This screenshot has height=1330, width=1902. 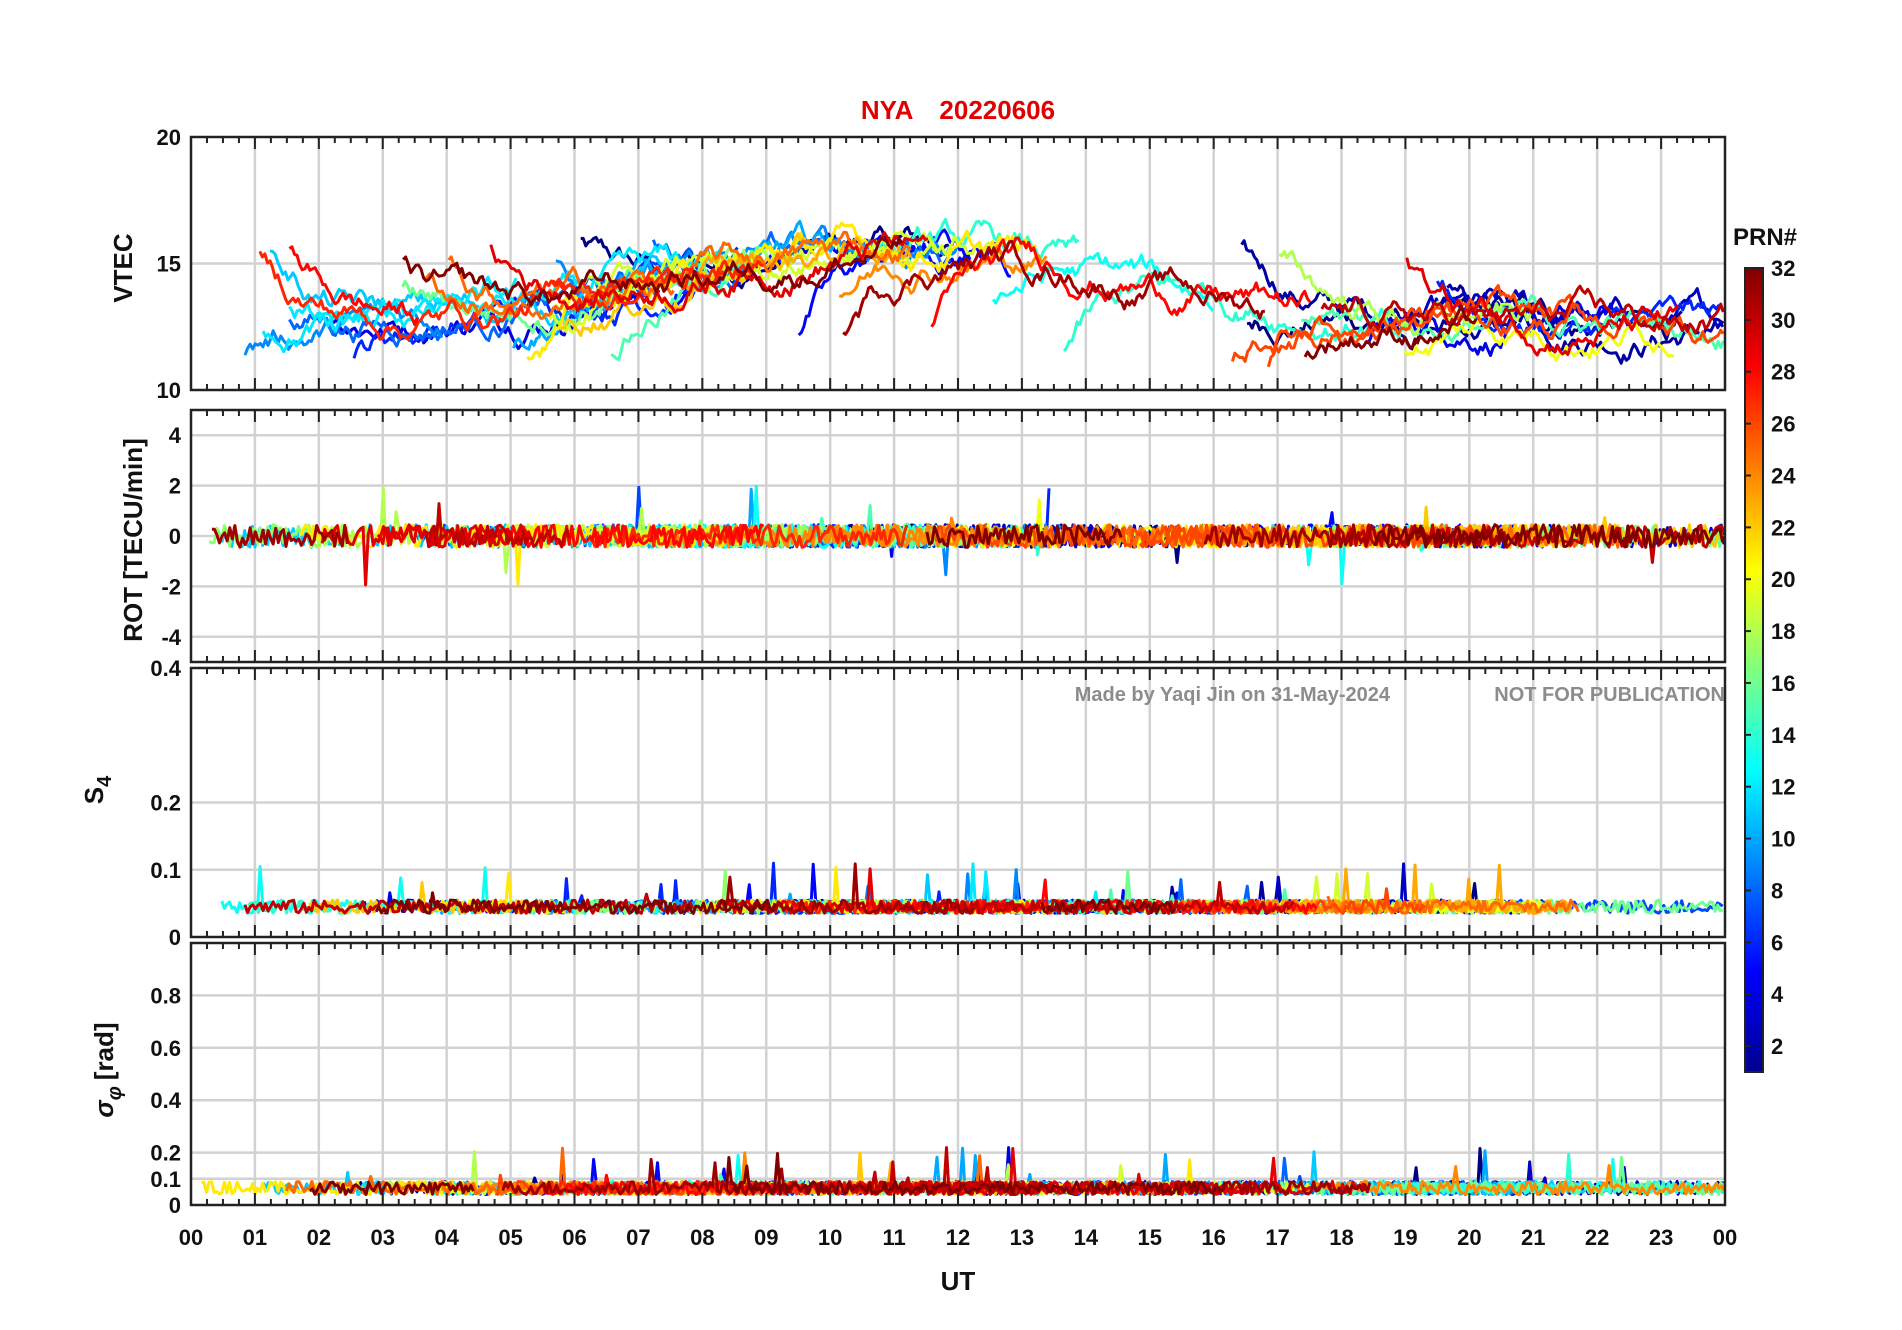 What do you see at coordinates (123, 268) in the screenshot?
I see `y-axis-label: VTEC` at bounding box center [123, 268].